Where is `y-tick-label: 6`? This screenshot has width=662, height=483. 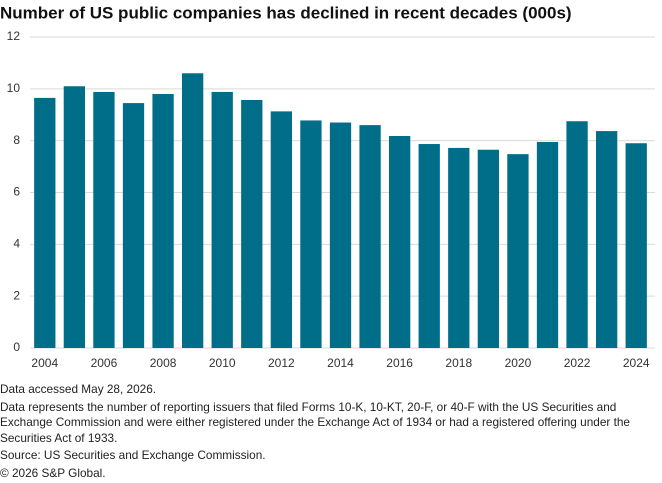
y-tick-label: 6 is located at coordinates (16, 192).